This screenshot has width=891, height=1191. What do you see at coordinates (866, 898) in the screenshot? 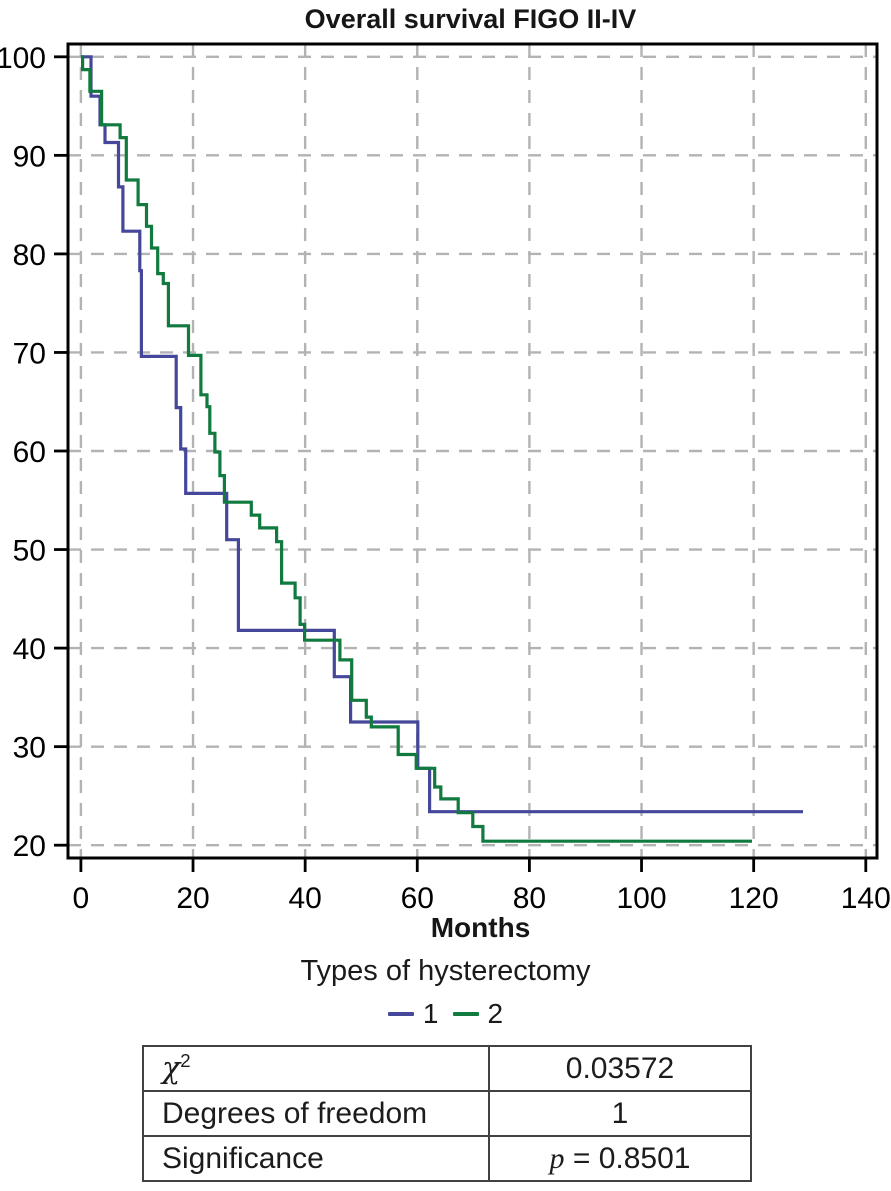
I see `x-tick-label: 140` at bounding box center [866, 898].